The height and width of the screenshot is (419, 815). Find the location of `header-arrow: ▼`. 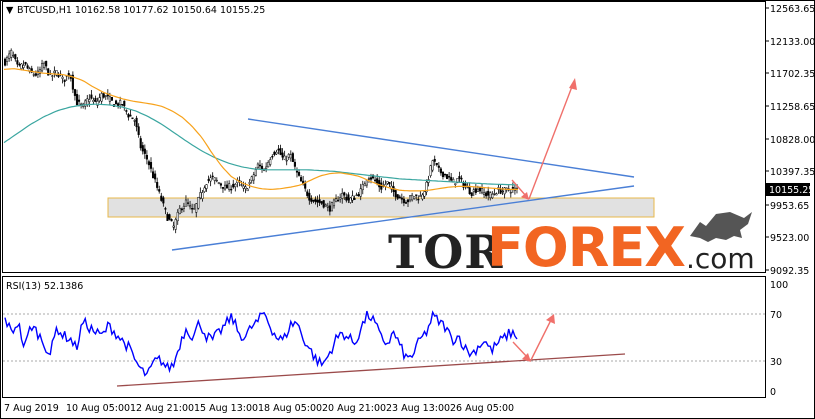

header-arrow: ▼ is located at coordinates (10, 10).